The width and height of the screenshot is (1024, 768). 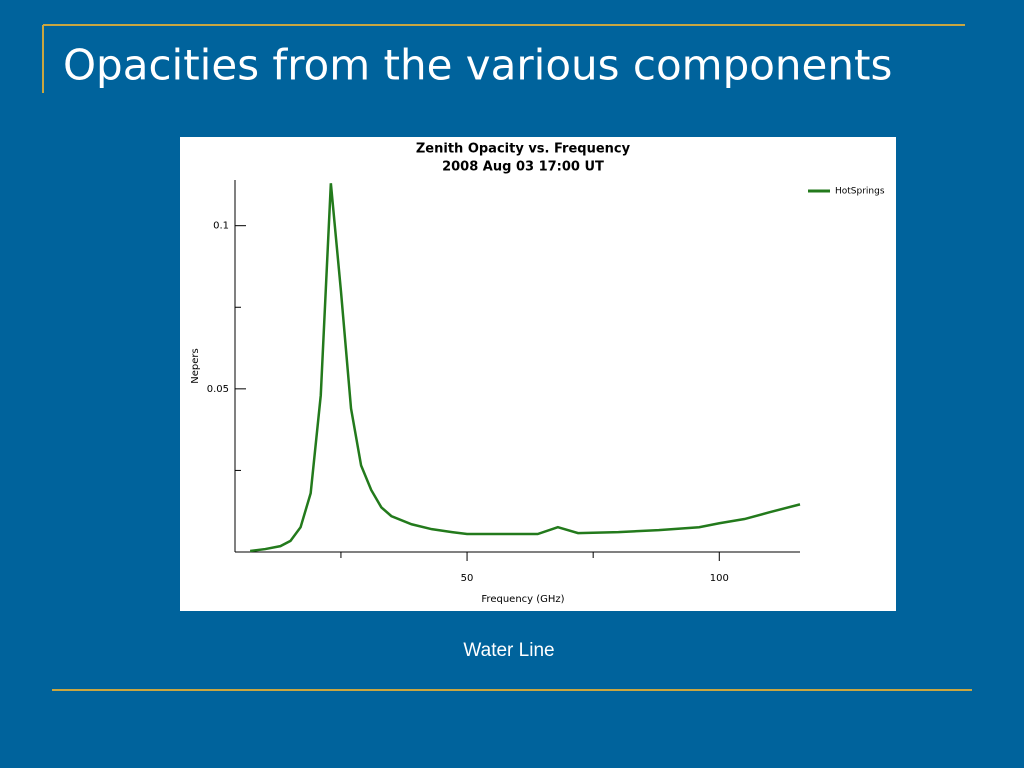 What do you see at coordinates (719, 578) in the screenshot?
I see `x-tick-label: 100` at bounding box center [719, 578].